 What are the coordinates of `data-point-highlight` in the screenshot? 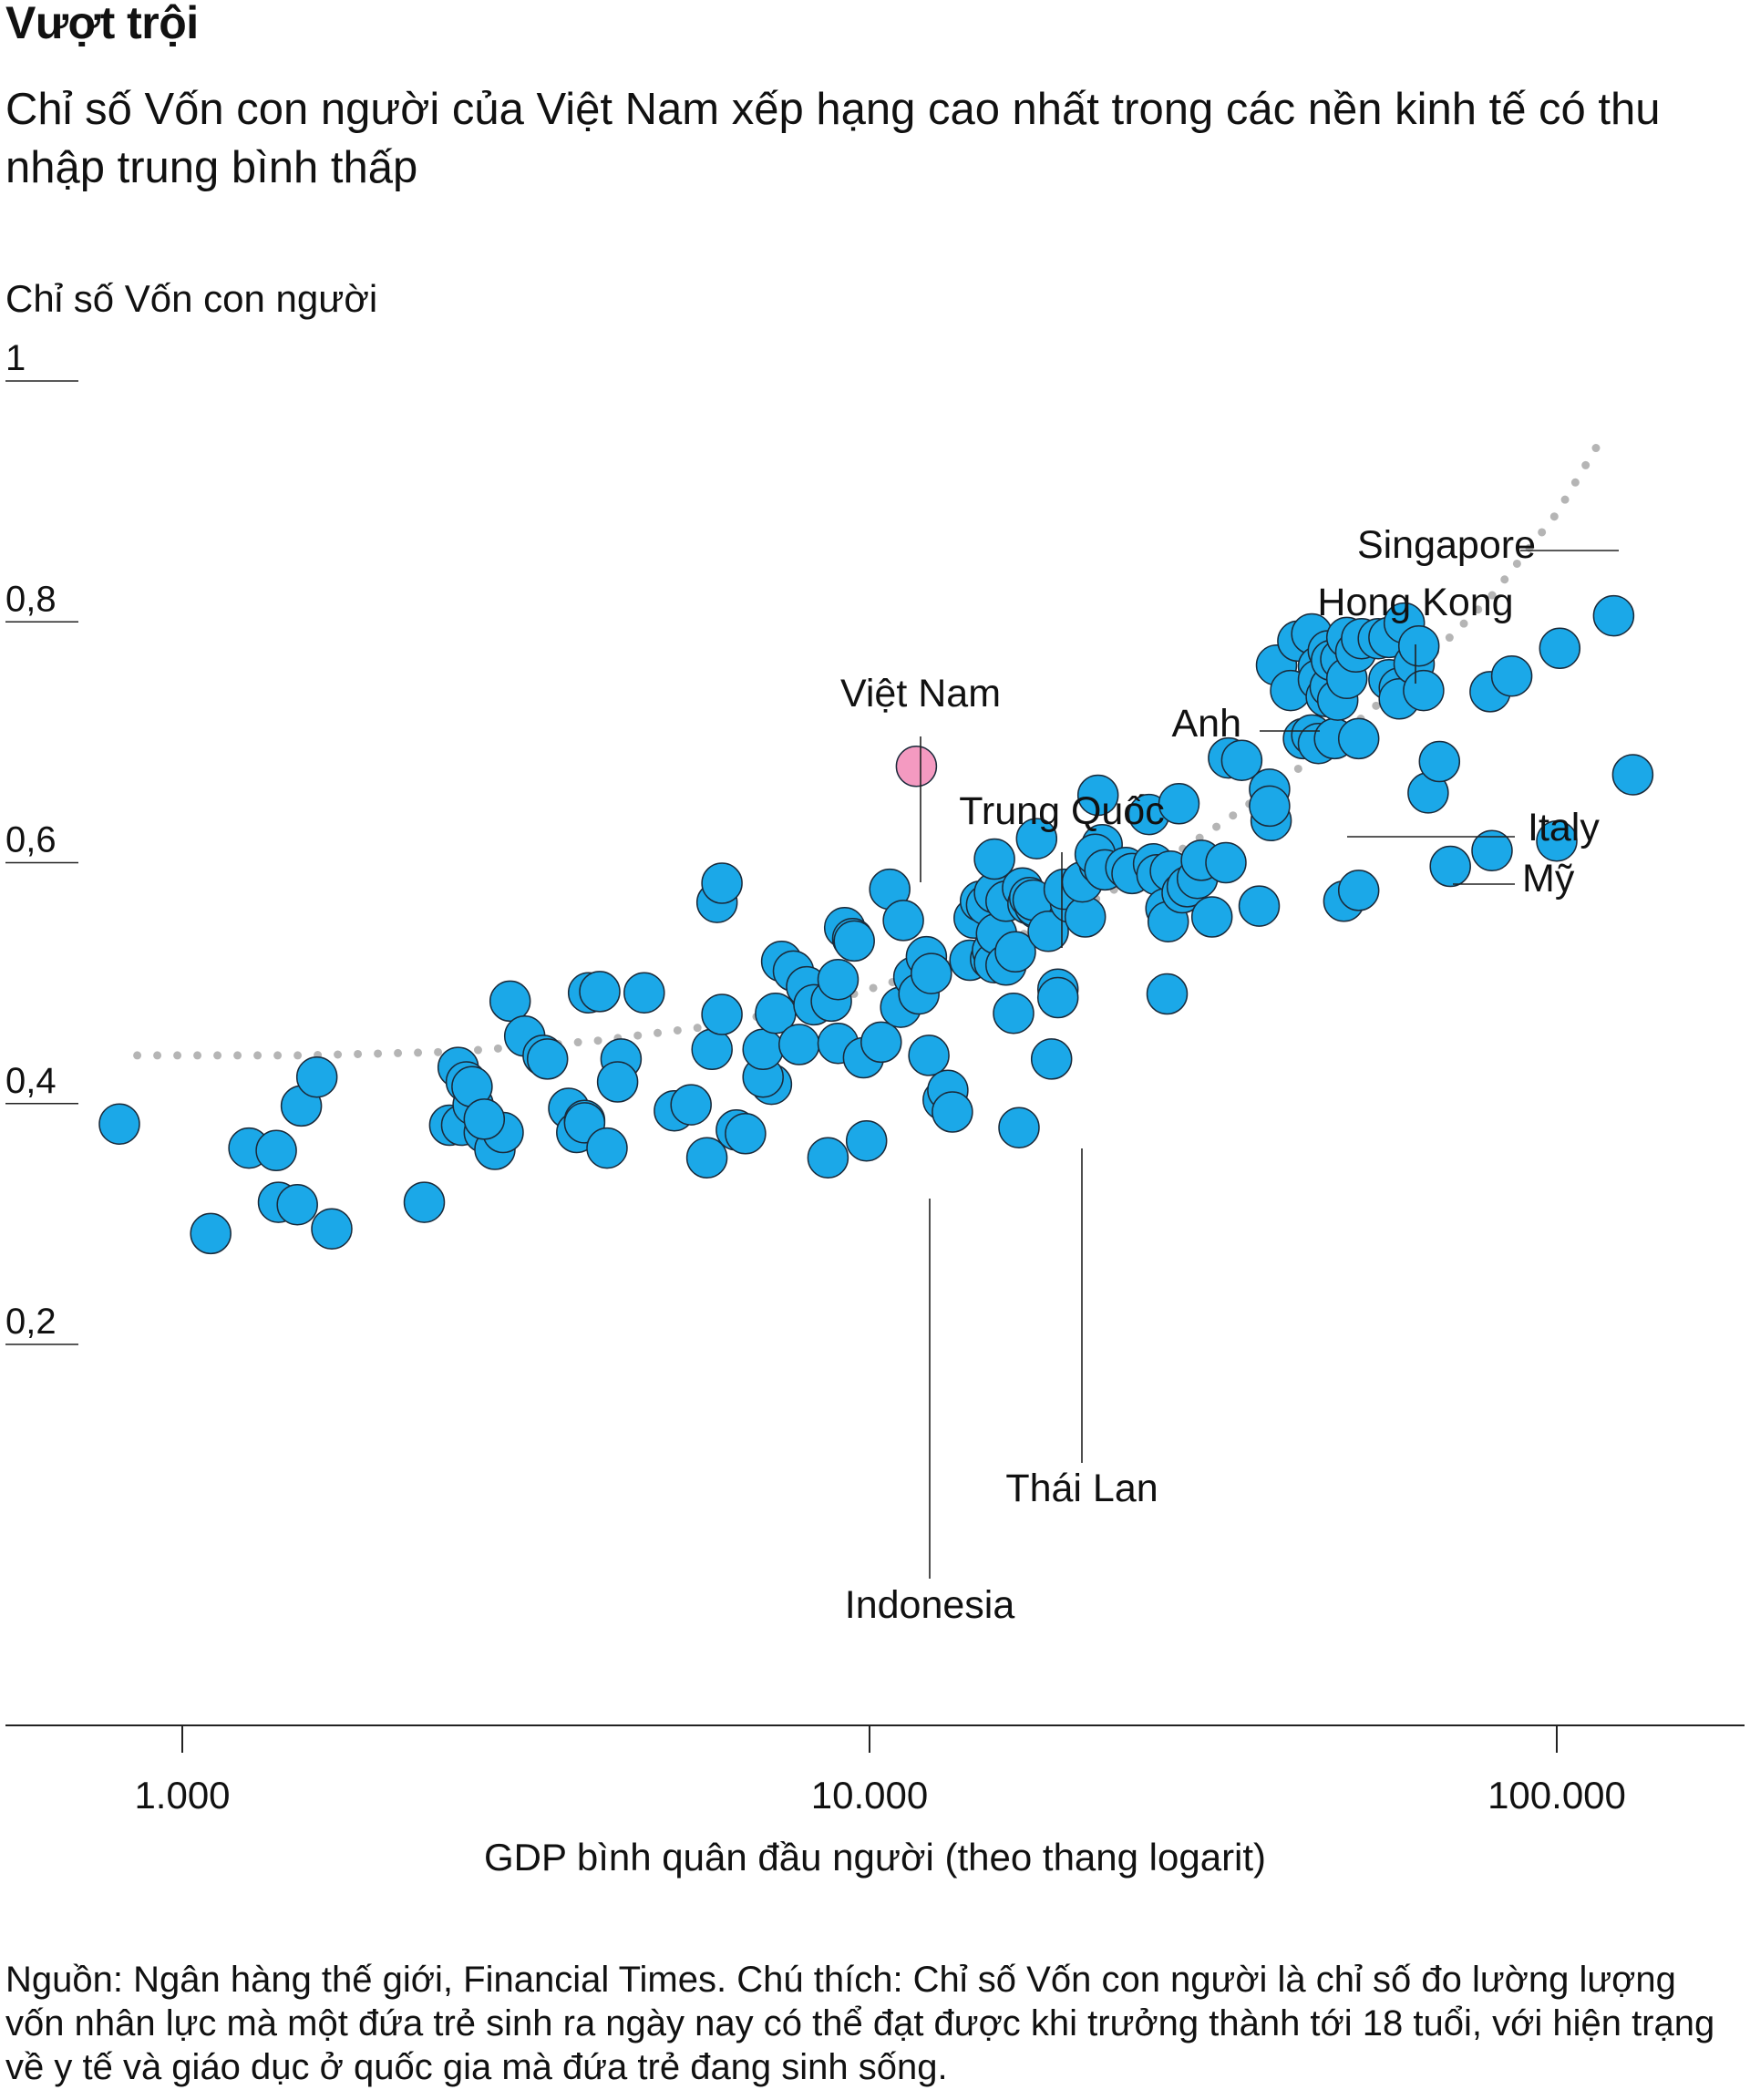 It's located at (916, 767).